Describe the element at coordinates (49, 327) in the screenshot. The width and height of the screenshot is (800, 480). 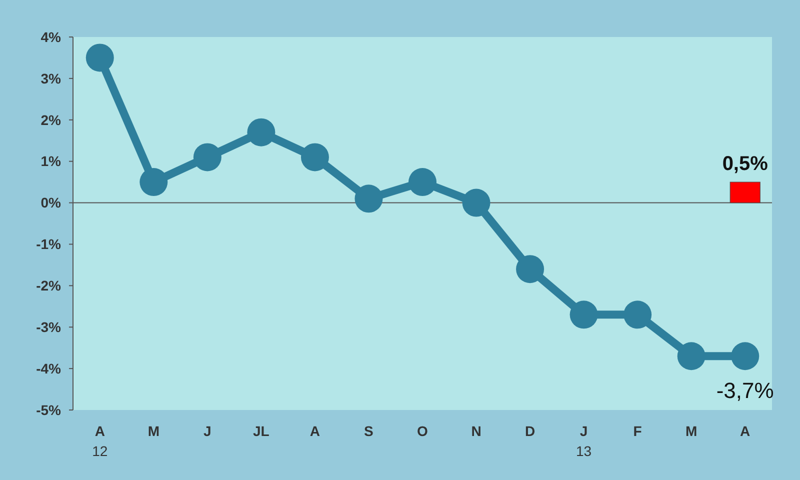
I see `y-tick-label: -3%` at that location.